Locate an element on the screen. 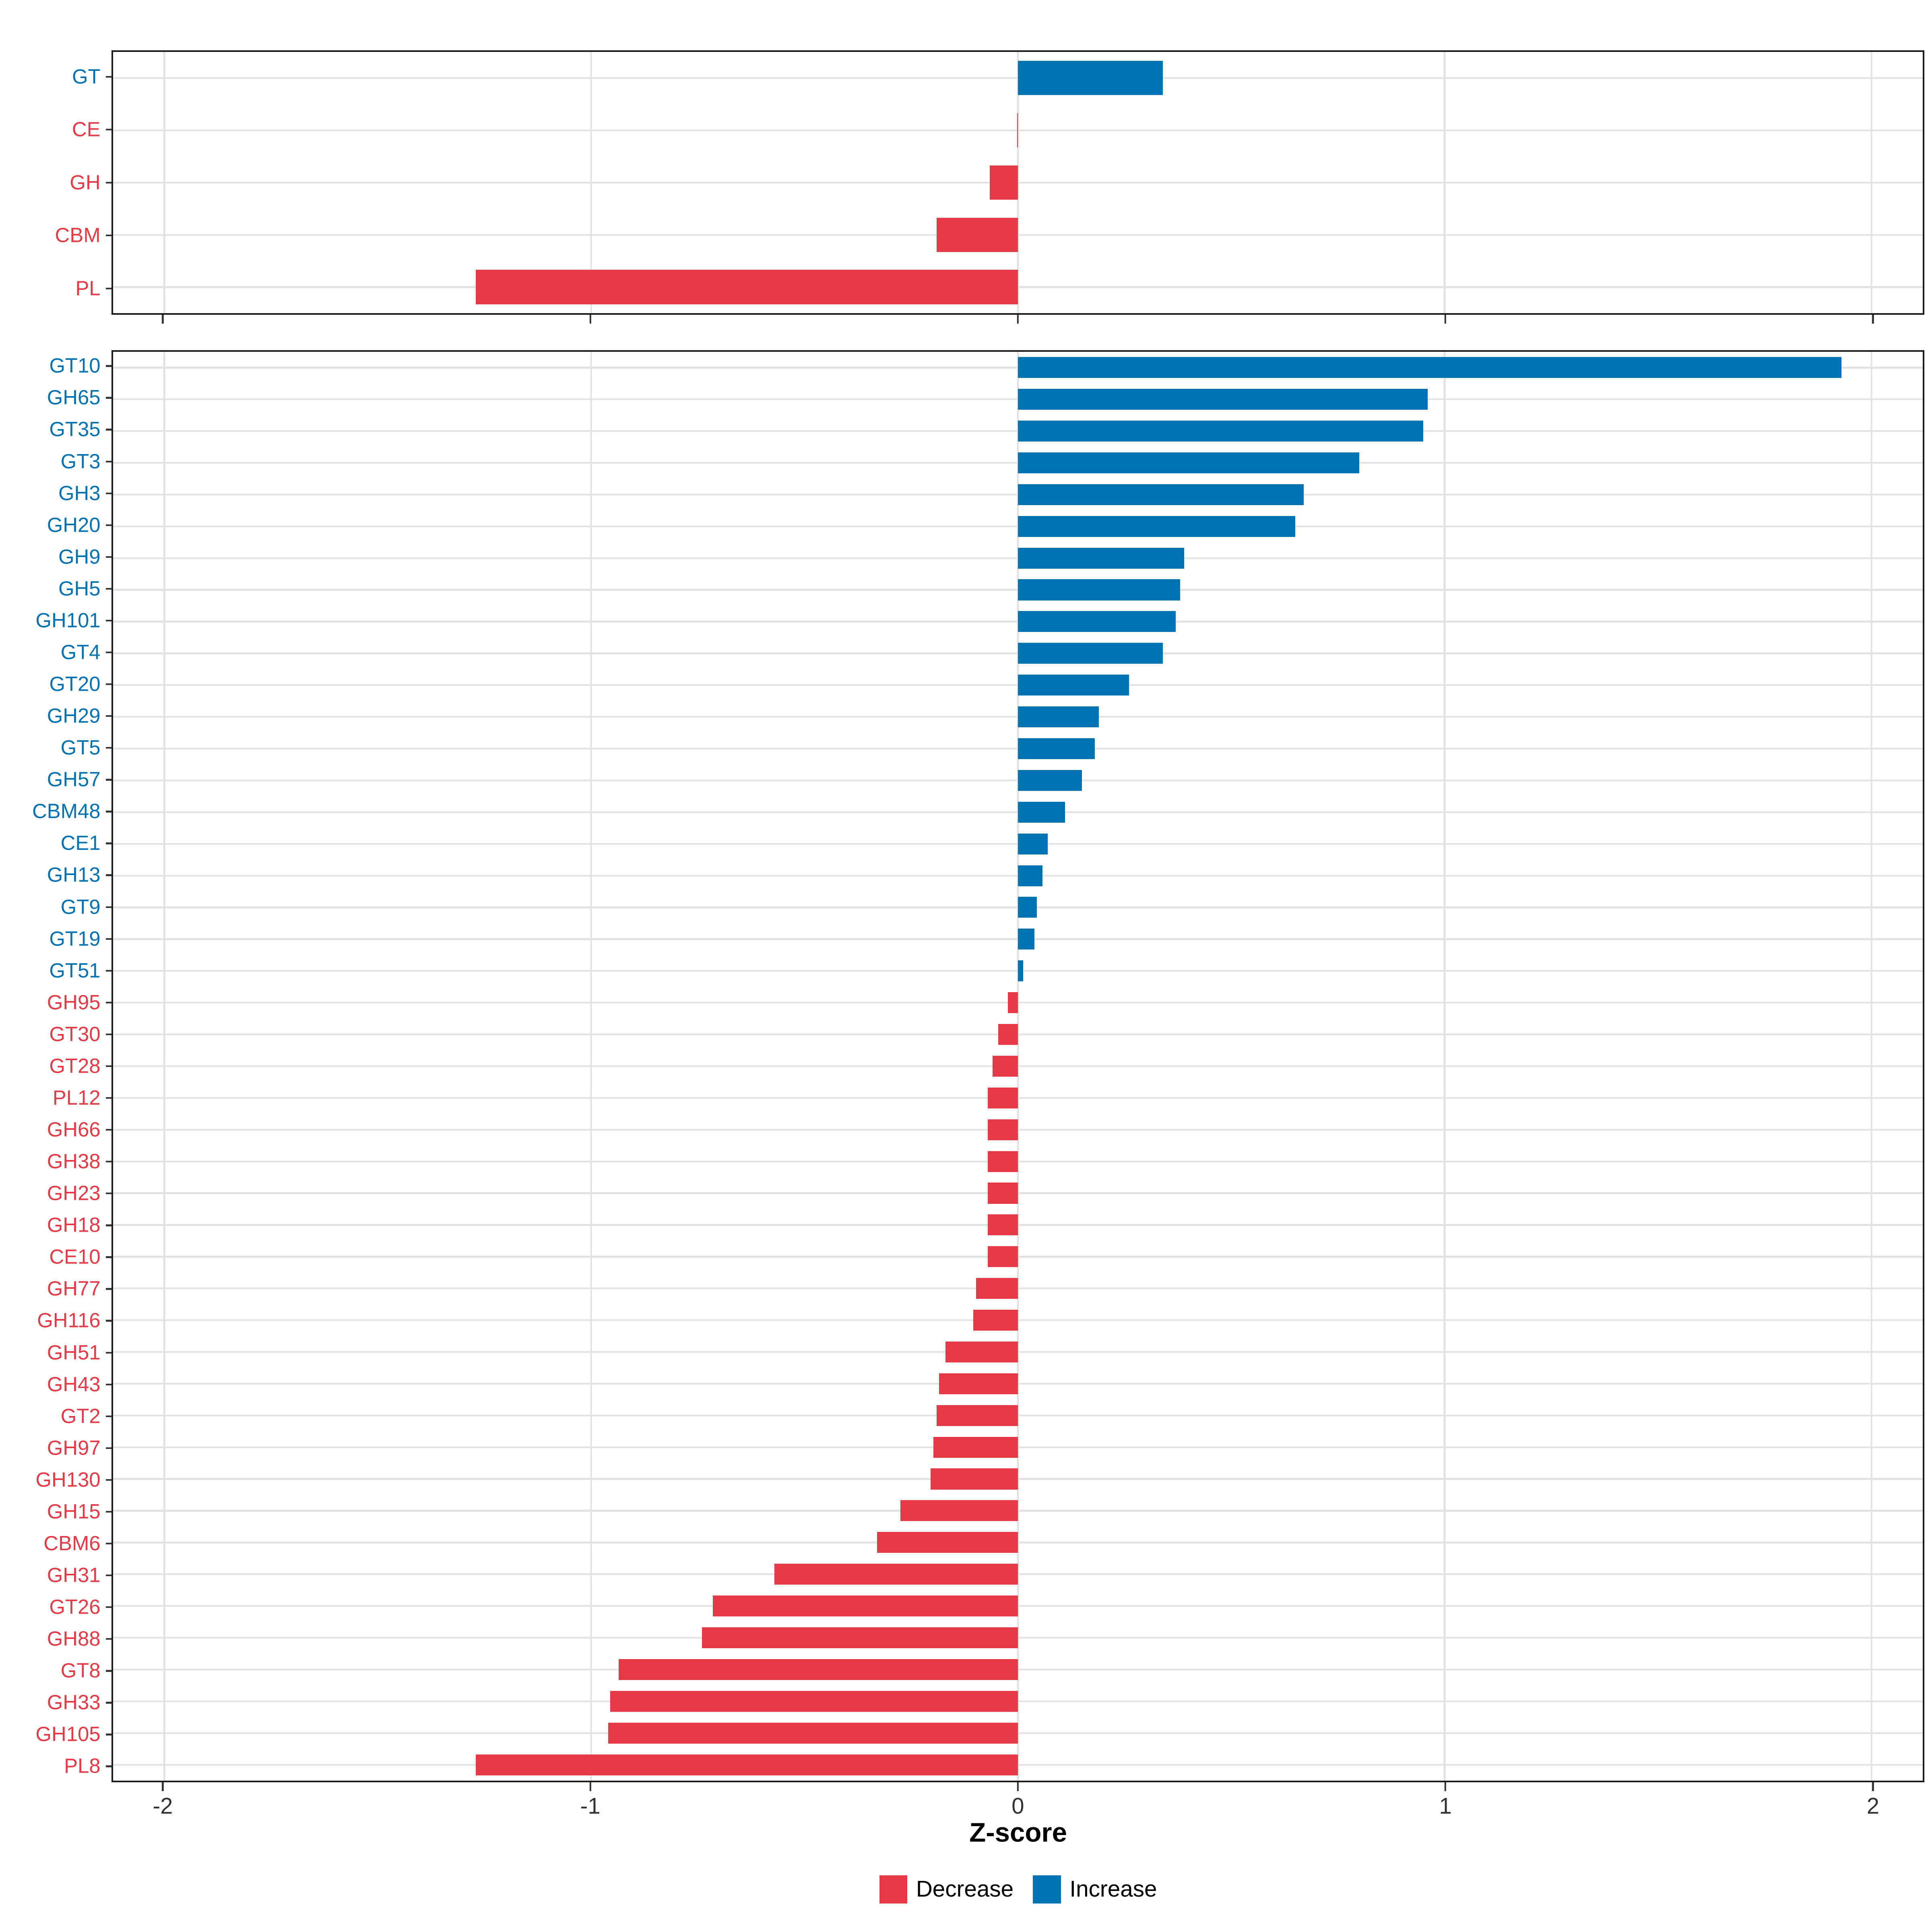 The image size is (1932, 1932). legend-item-decrease: Decrease is located at coordinates (946, 1889).